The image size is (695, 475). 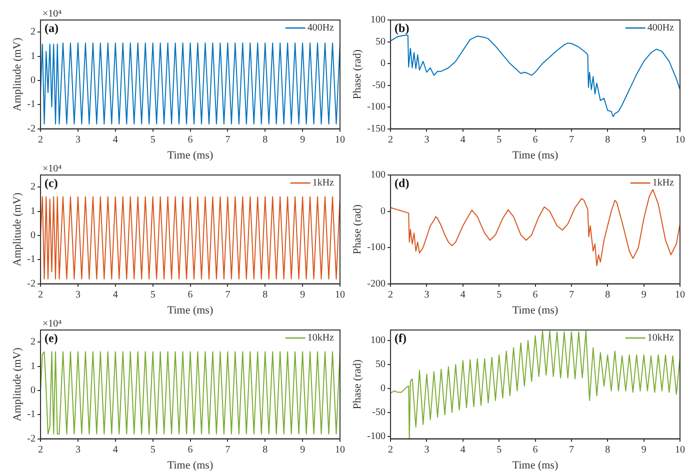 I want to click on y-tick-label: -200, so click(x=376, y=284).